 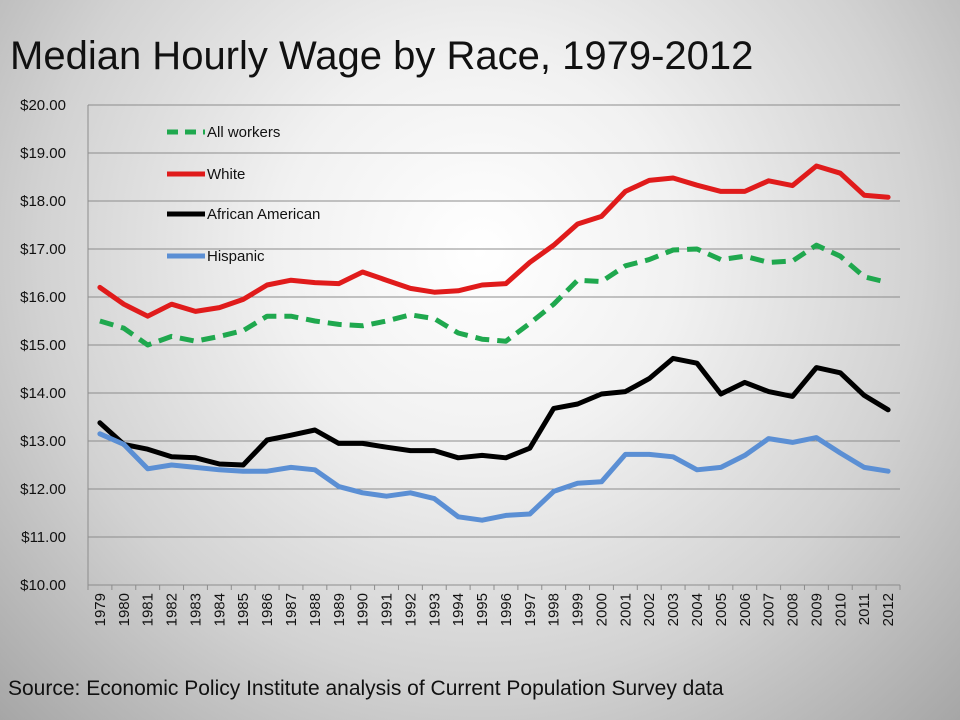 I want to click on y-tick-label: $18.00, so click(x=43, y=201).